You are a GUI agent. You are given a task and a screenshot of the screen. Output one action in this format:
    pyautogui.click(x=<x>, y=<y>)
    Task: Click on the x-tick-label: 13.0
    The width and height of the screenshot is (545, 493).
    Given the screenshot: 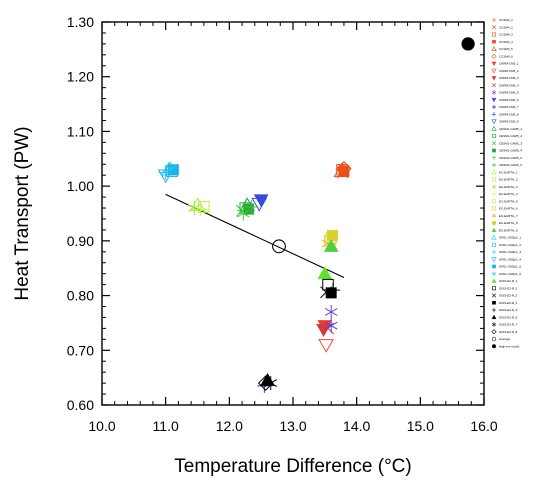 What is the action you would take?
    pyautogui.click(x=292, y=426)
    